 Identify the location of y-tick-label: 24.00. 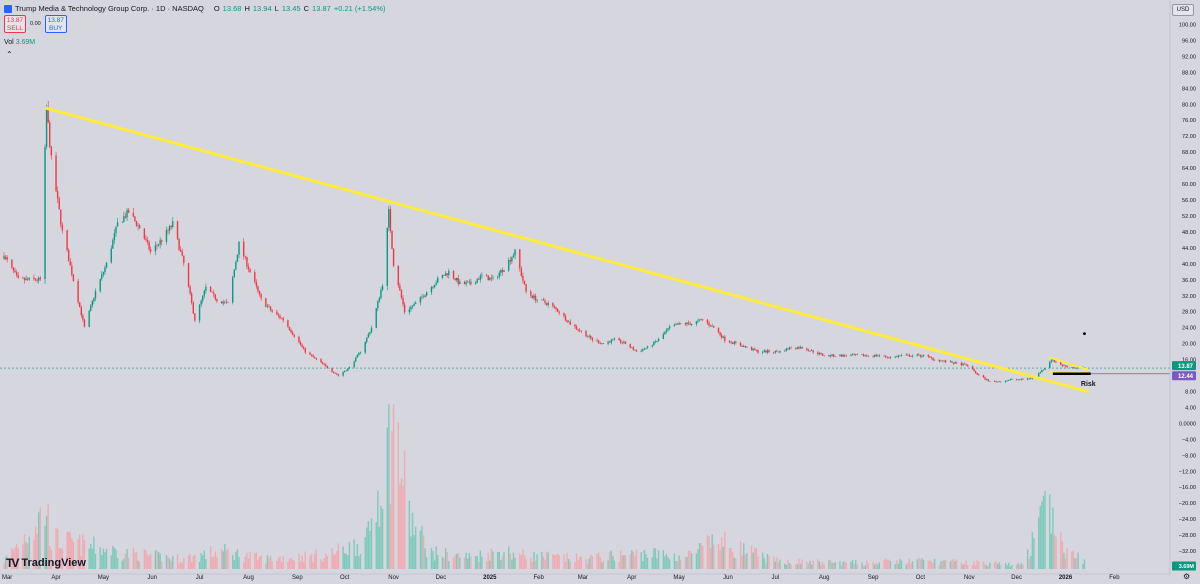
(1189, 329).